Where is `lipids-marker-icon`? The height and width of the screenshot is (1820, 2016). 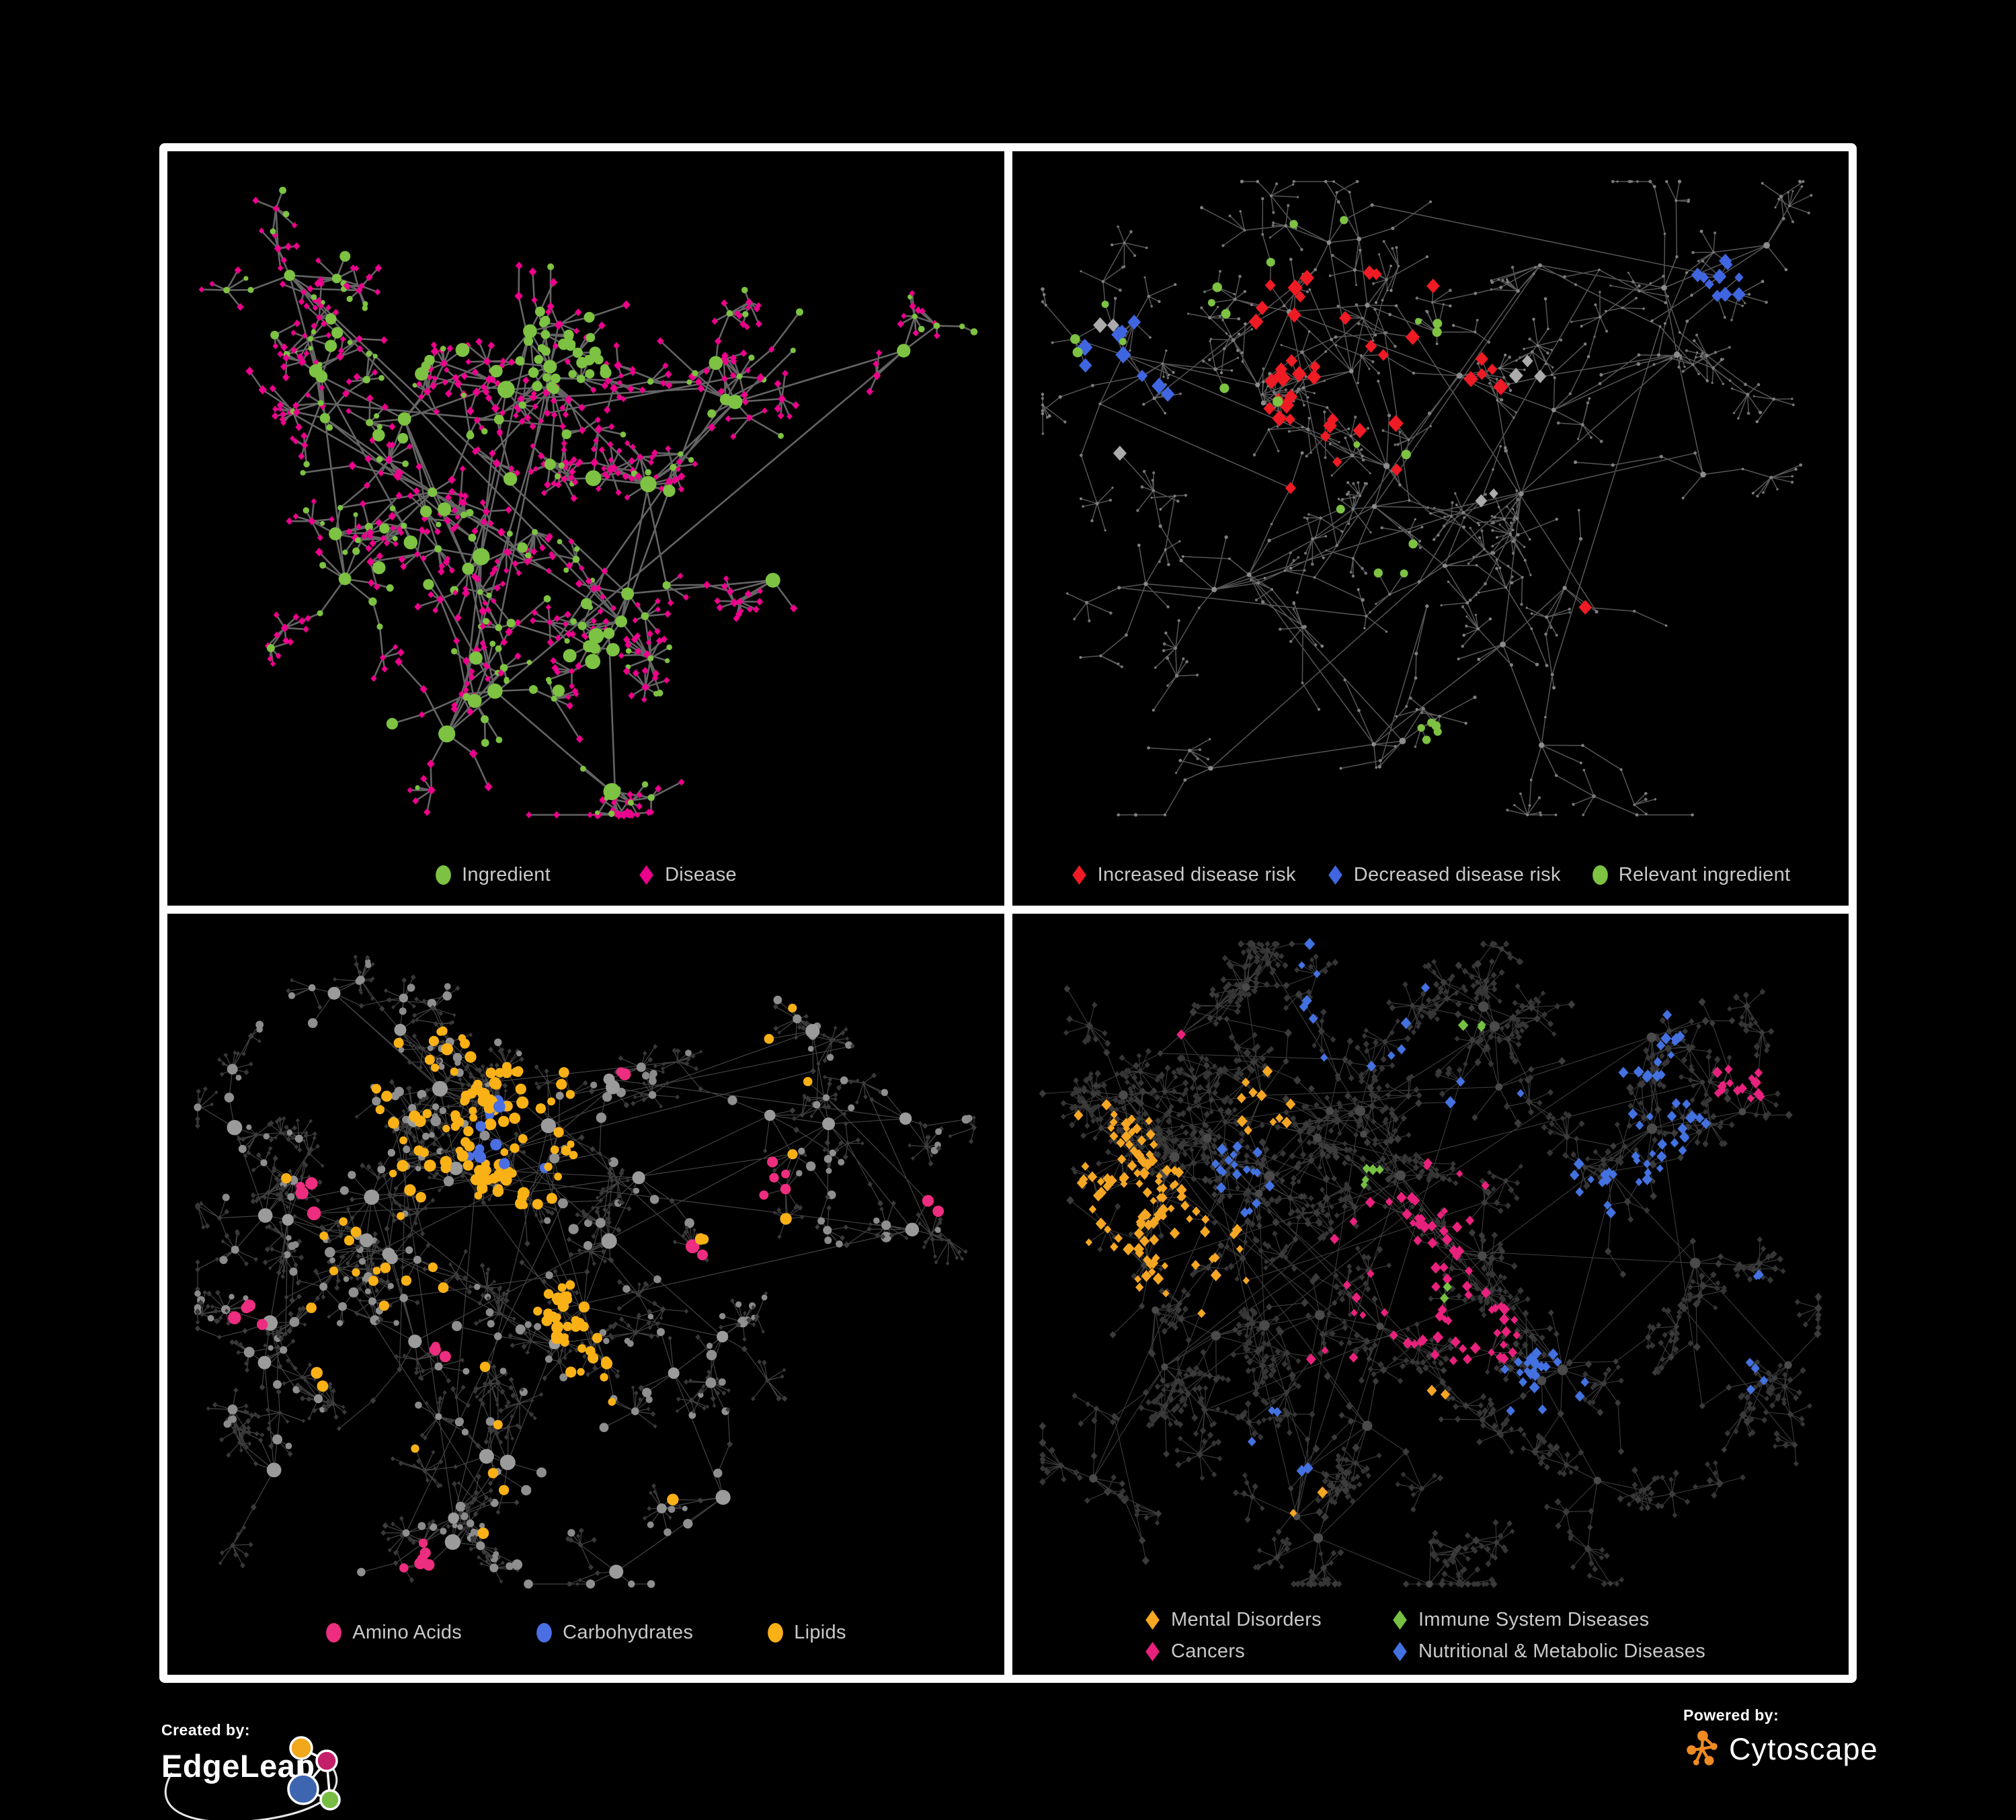 lipids-marker-icon is located at coordinates (776, 1633).